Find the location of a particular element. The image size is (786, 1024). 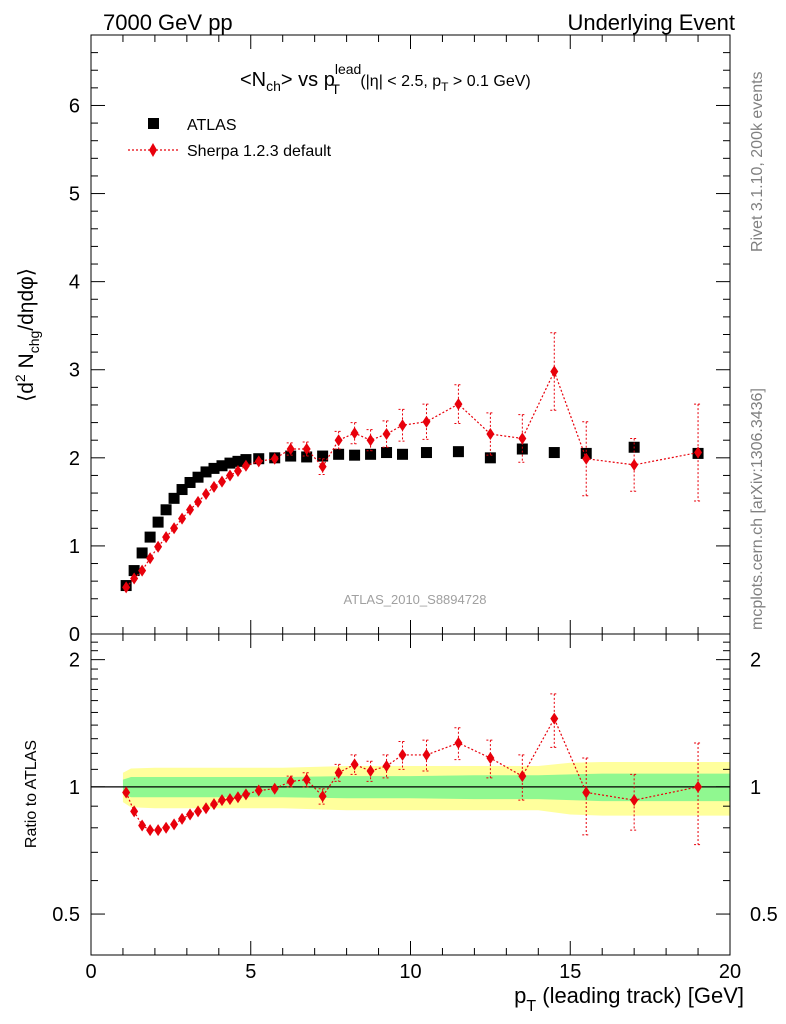

legend-atlas-marker is located at coordinates (153, 123).